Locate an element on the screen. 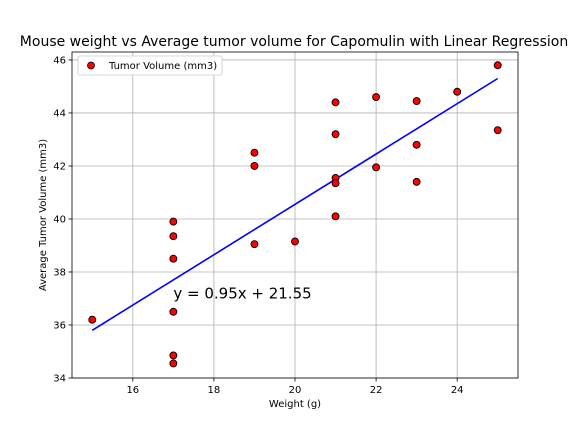 The width and height of the screenshot is (576, 432). regression-equation: y = 0.95x + 21.55 is located at coordinates (242, 293).